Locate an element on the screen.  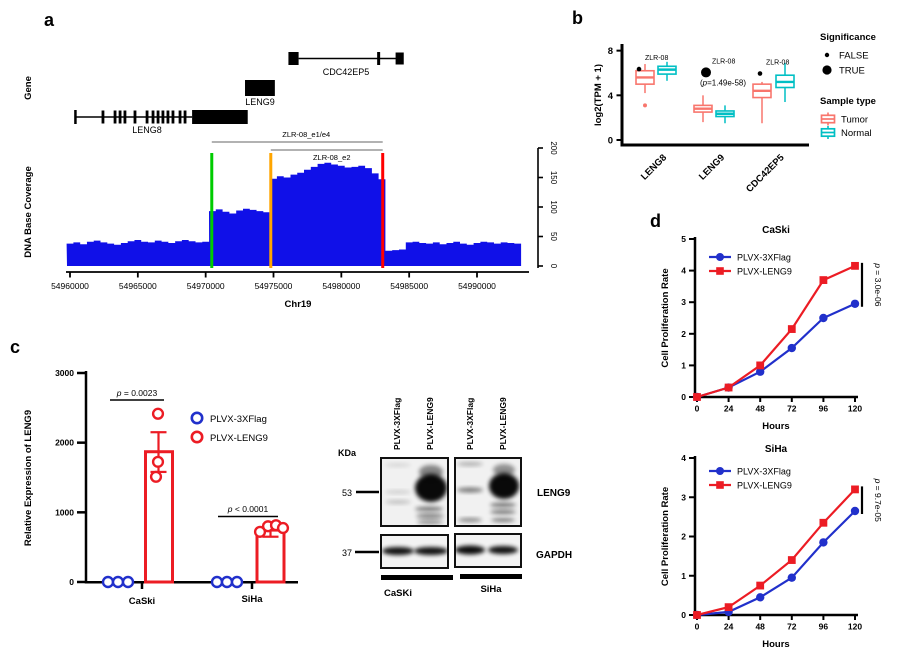
coverage-axis-tick-label: 0 is located at coordinates (553, 266).